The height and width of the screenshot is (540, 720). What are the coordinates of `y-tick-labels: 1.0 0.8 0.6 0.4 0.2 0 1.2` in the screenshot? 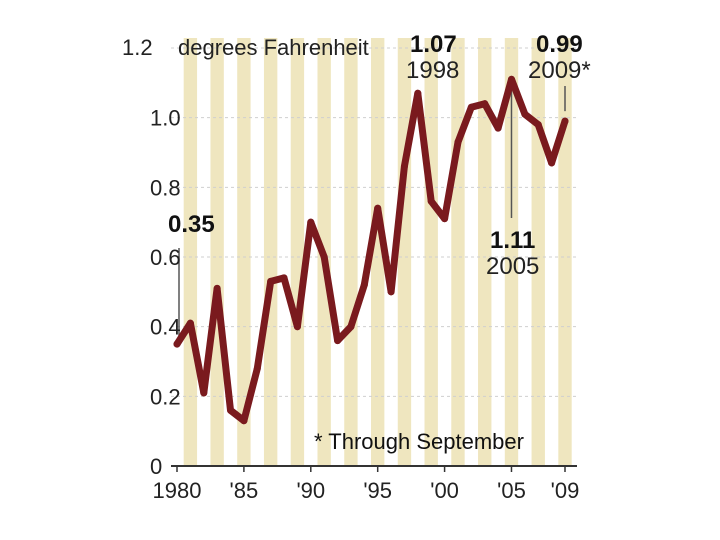 It's located at (151, 257).